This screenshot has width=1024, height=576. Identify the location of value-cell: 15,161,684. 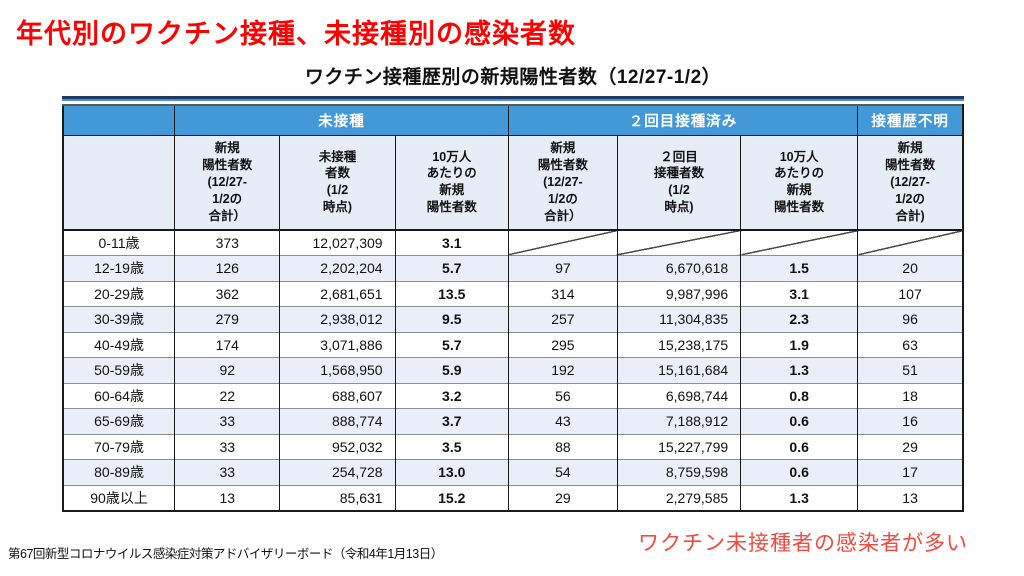
(679, 370).